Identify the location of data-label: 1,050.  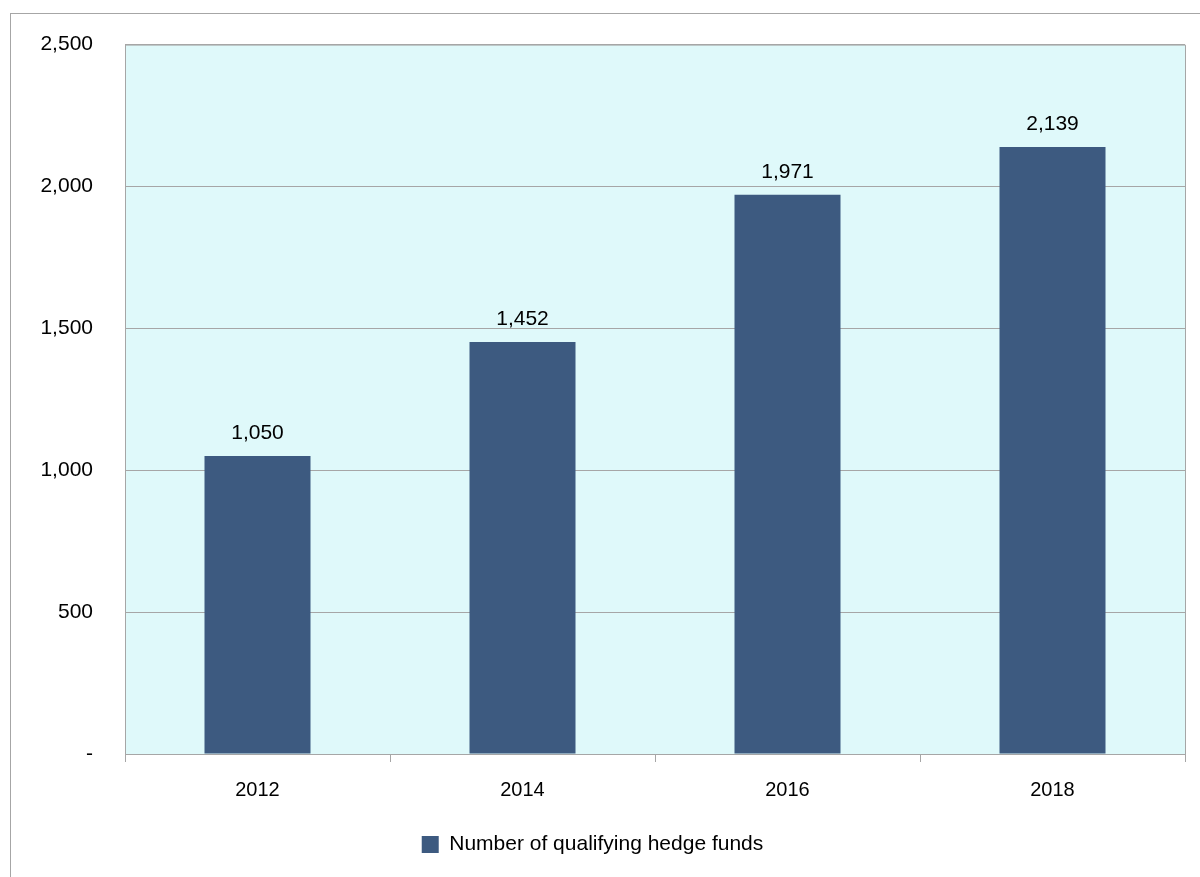
(257, 432).